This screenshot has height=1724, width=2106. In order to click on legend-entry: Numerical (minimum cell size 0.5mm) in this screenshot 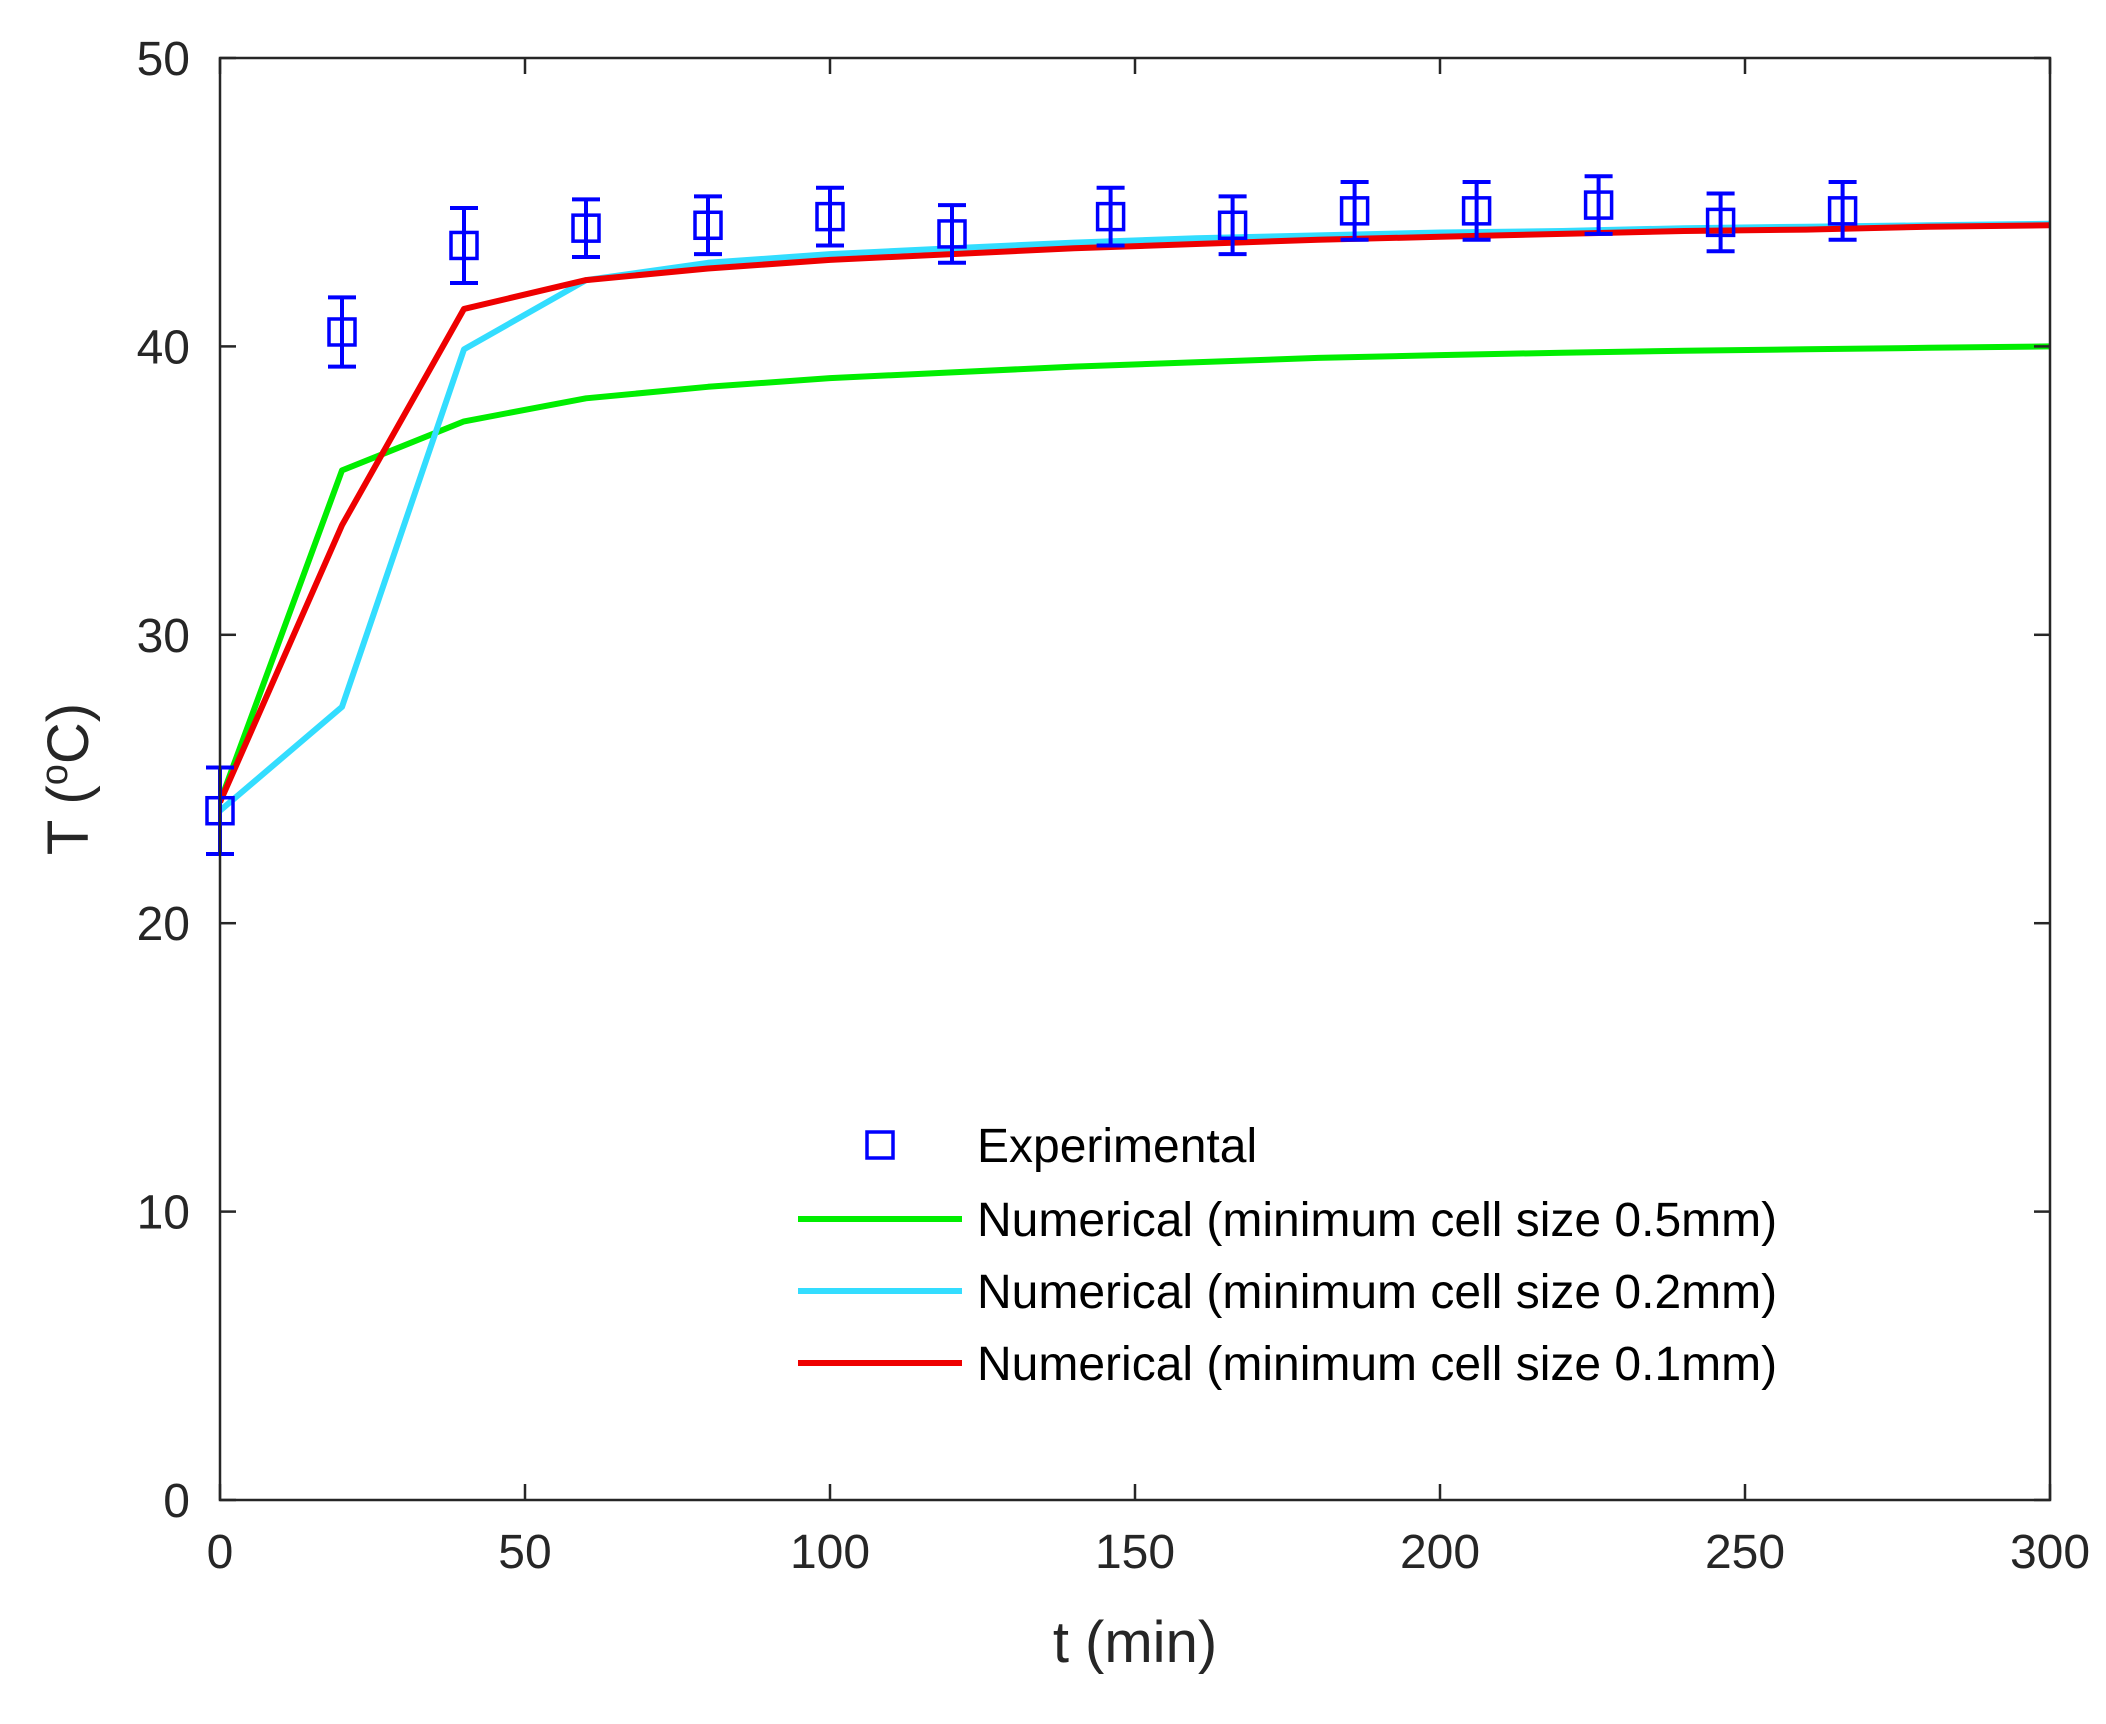, I will do `click(1287, 1220)`.